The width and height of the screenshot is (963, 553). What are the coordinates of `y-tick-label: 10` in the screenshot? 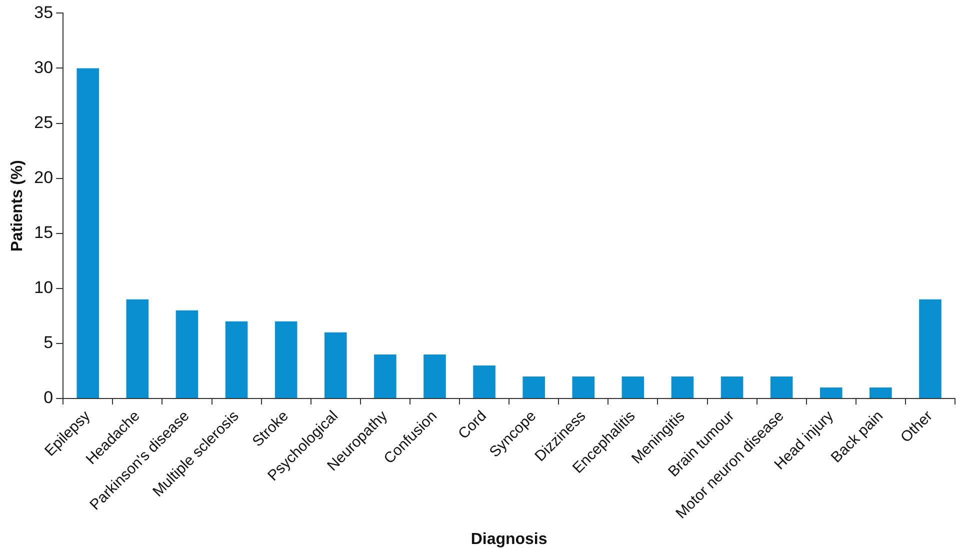 It's located at (44, 288).